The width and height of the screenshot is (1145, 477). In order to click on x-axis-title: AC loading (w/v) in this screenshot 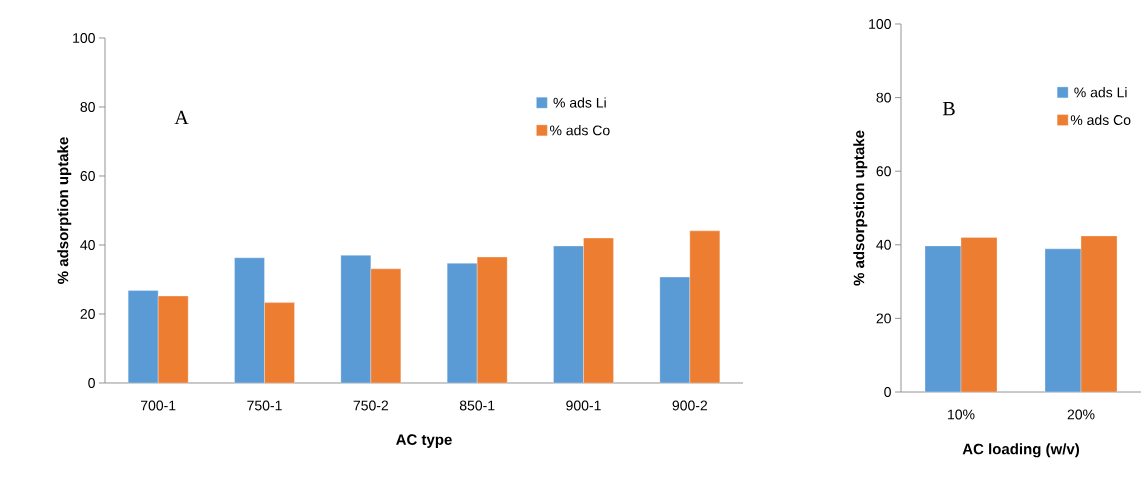, I will do `click(1021, 450)`.